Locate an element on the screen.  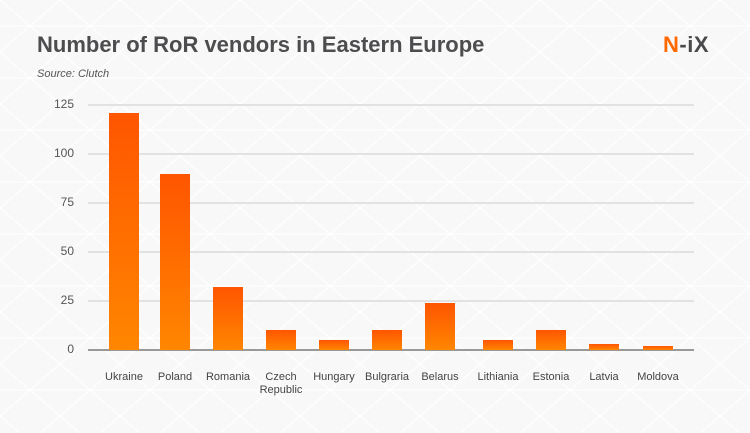
x-tick-label: Bulgraria is located at coordinates (387, 377).